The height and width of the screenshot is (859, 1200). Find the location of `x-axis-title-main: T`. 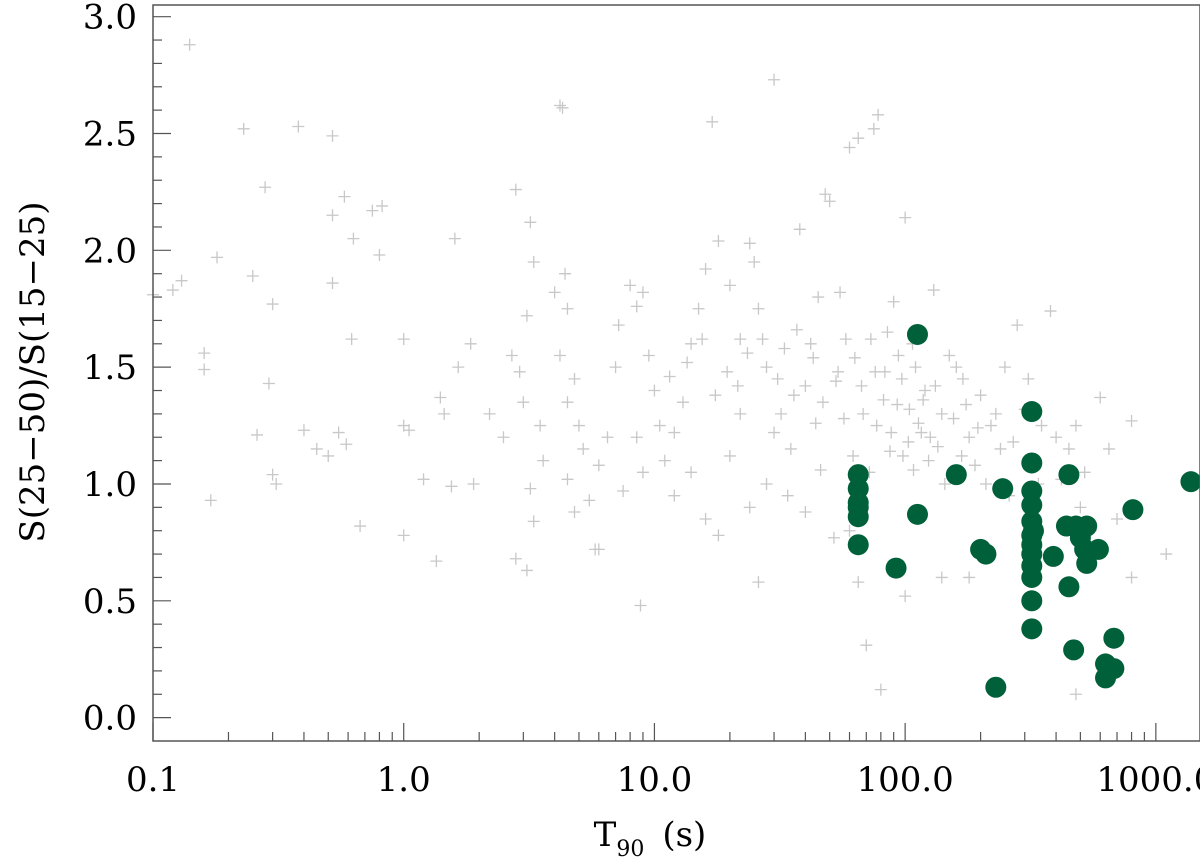

x-axis-title-main: T is located at coordinates (605, 835).